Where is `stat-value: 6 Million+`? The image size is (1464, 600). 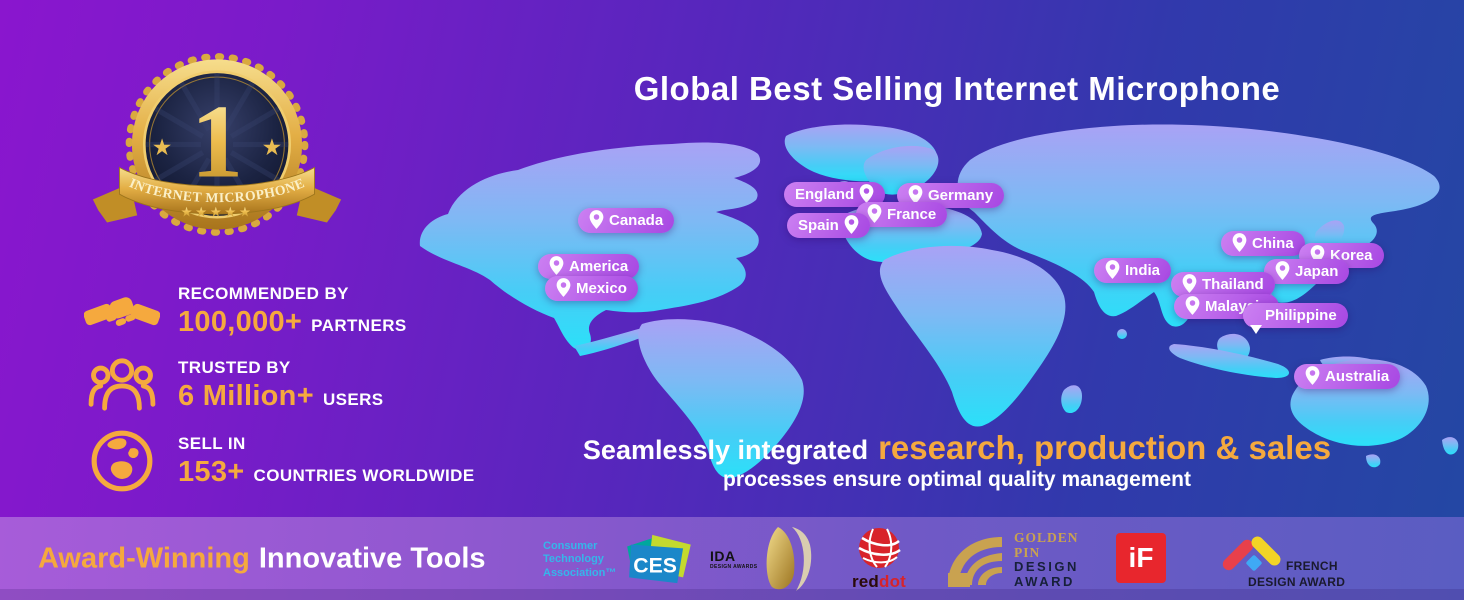
stat-value: 6 Million+ is located at coordinates (246, 395).